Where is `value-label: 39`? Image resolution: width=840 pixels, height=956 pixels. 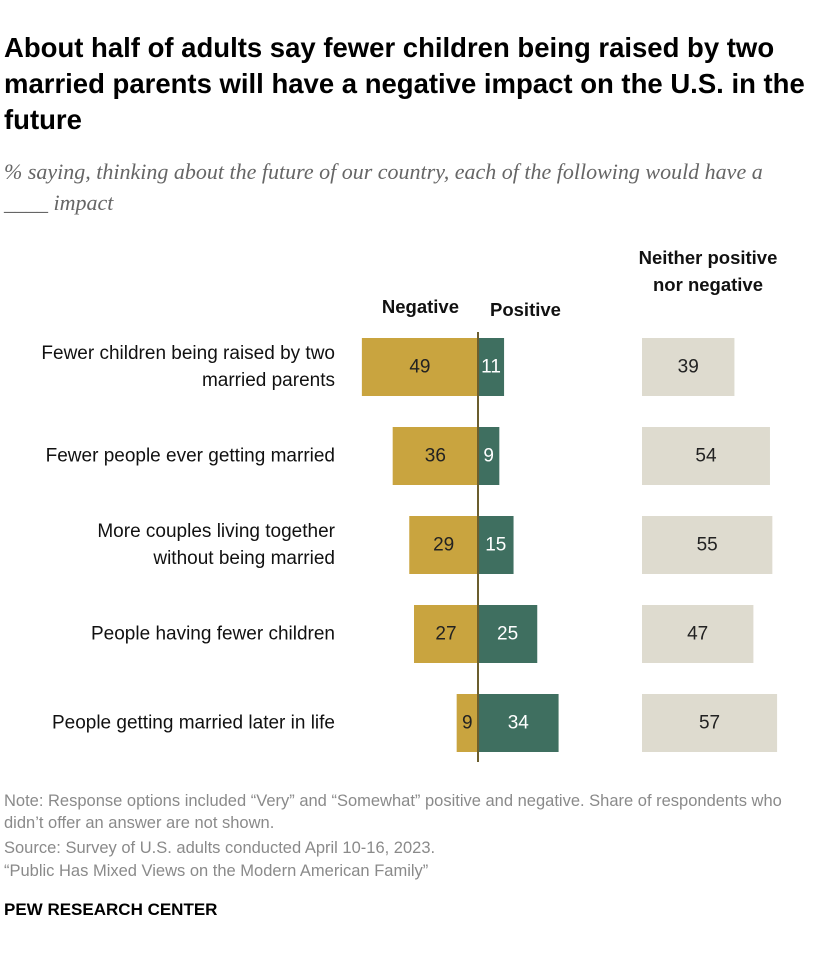 value-label: 39 is located at coordinates (688, 367).